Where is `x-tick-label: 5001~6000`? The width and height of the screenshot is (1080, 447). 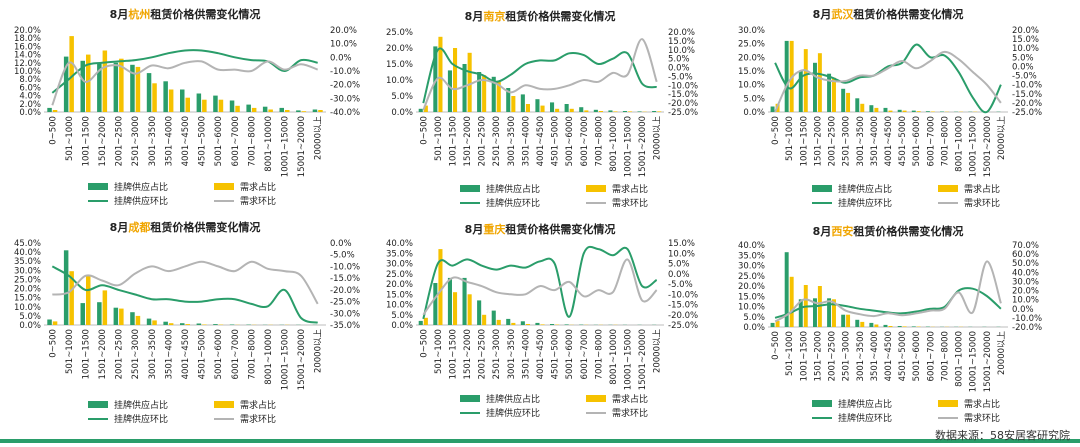 x-tick-label: 5001~6000 is located at coordinates (219, 354).